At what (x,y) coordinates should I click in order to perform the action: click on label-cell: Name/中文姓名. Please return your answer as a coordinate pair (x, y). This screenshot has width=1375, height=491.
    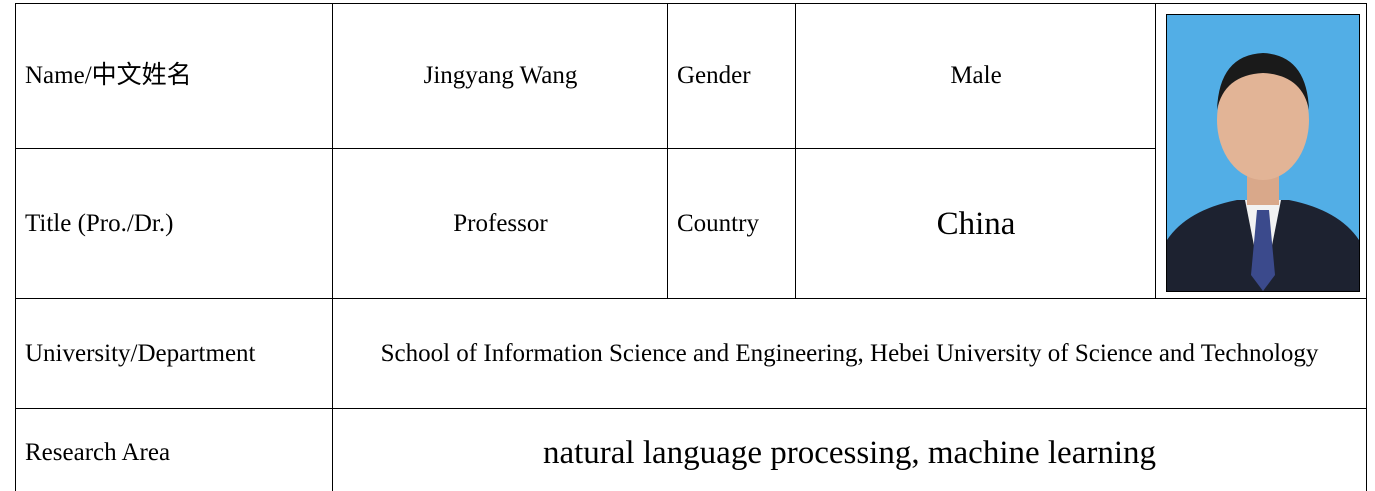
    Looking at the image, I should click on (174, 76).